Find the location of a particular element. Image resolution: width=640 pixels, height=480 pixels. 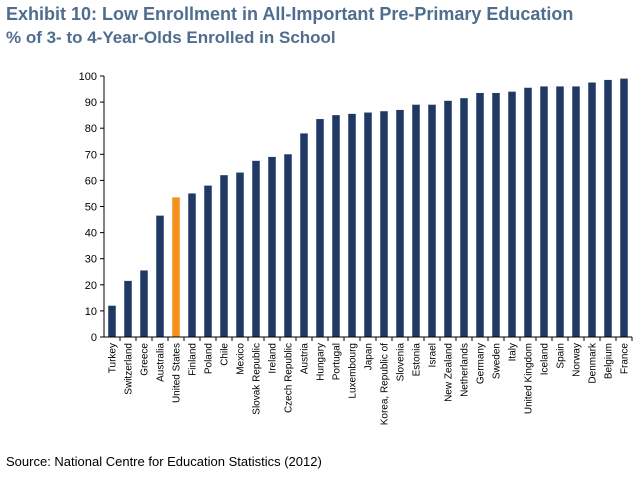

bar-finland is located at coordinates (192, 265).